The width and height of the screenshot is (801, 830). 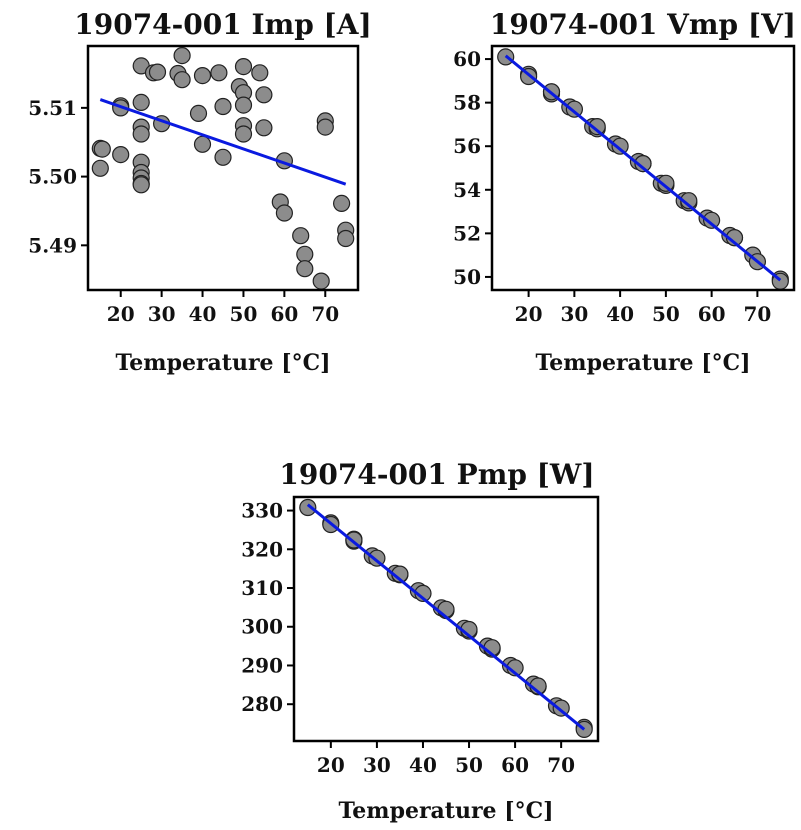 What do you see at coordinates (467, 277) in the screenshot?
I see `vmp-y-tick-label: 50` at bounding box center [467, 277].